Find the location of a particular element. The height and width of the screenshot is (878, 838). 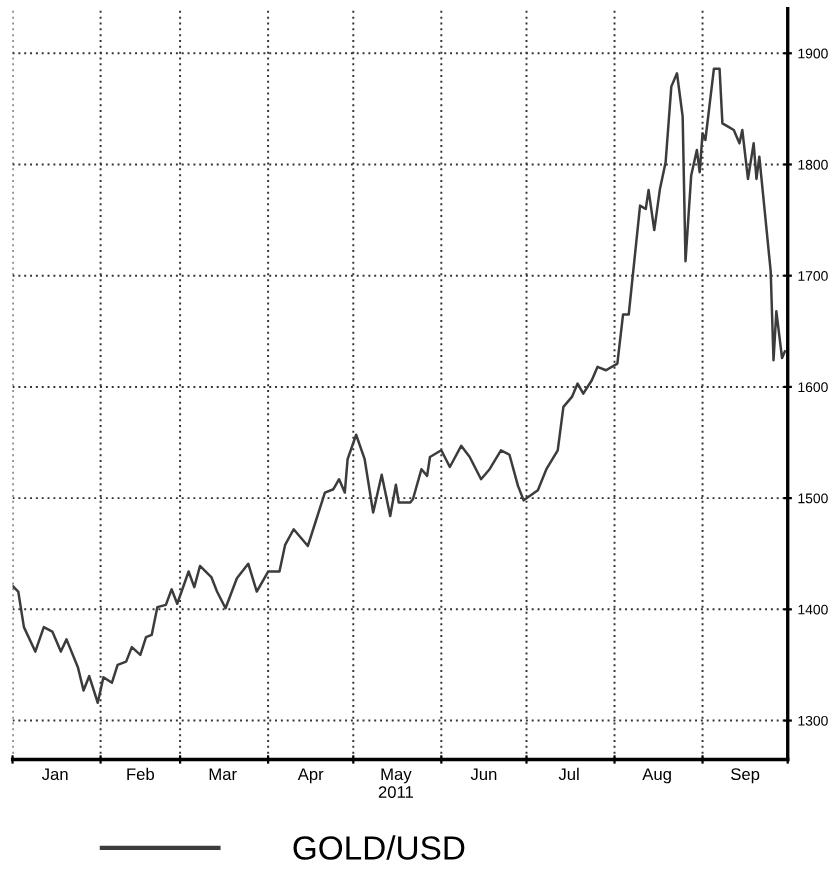

x-tick-label: May 2011 is located at coordinates (395, 783).